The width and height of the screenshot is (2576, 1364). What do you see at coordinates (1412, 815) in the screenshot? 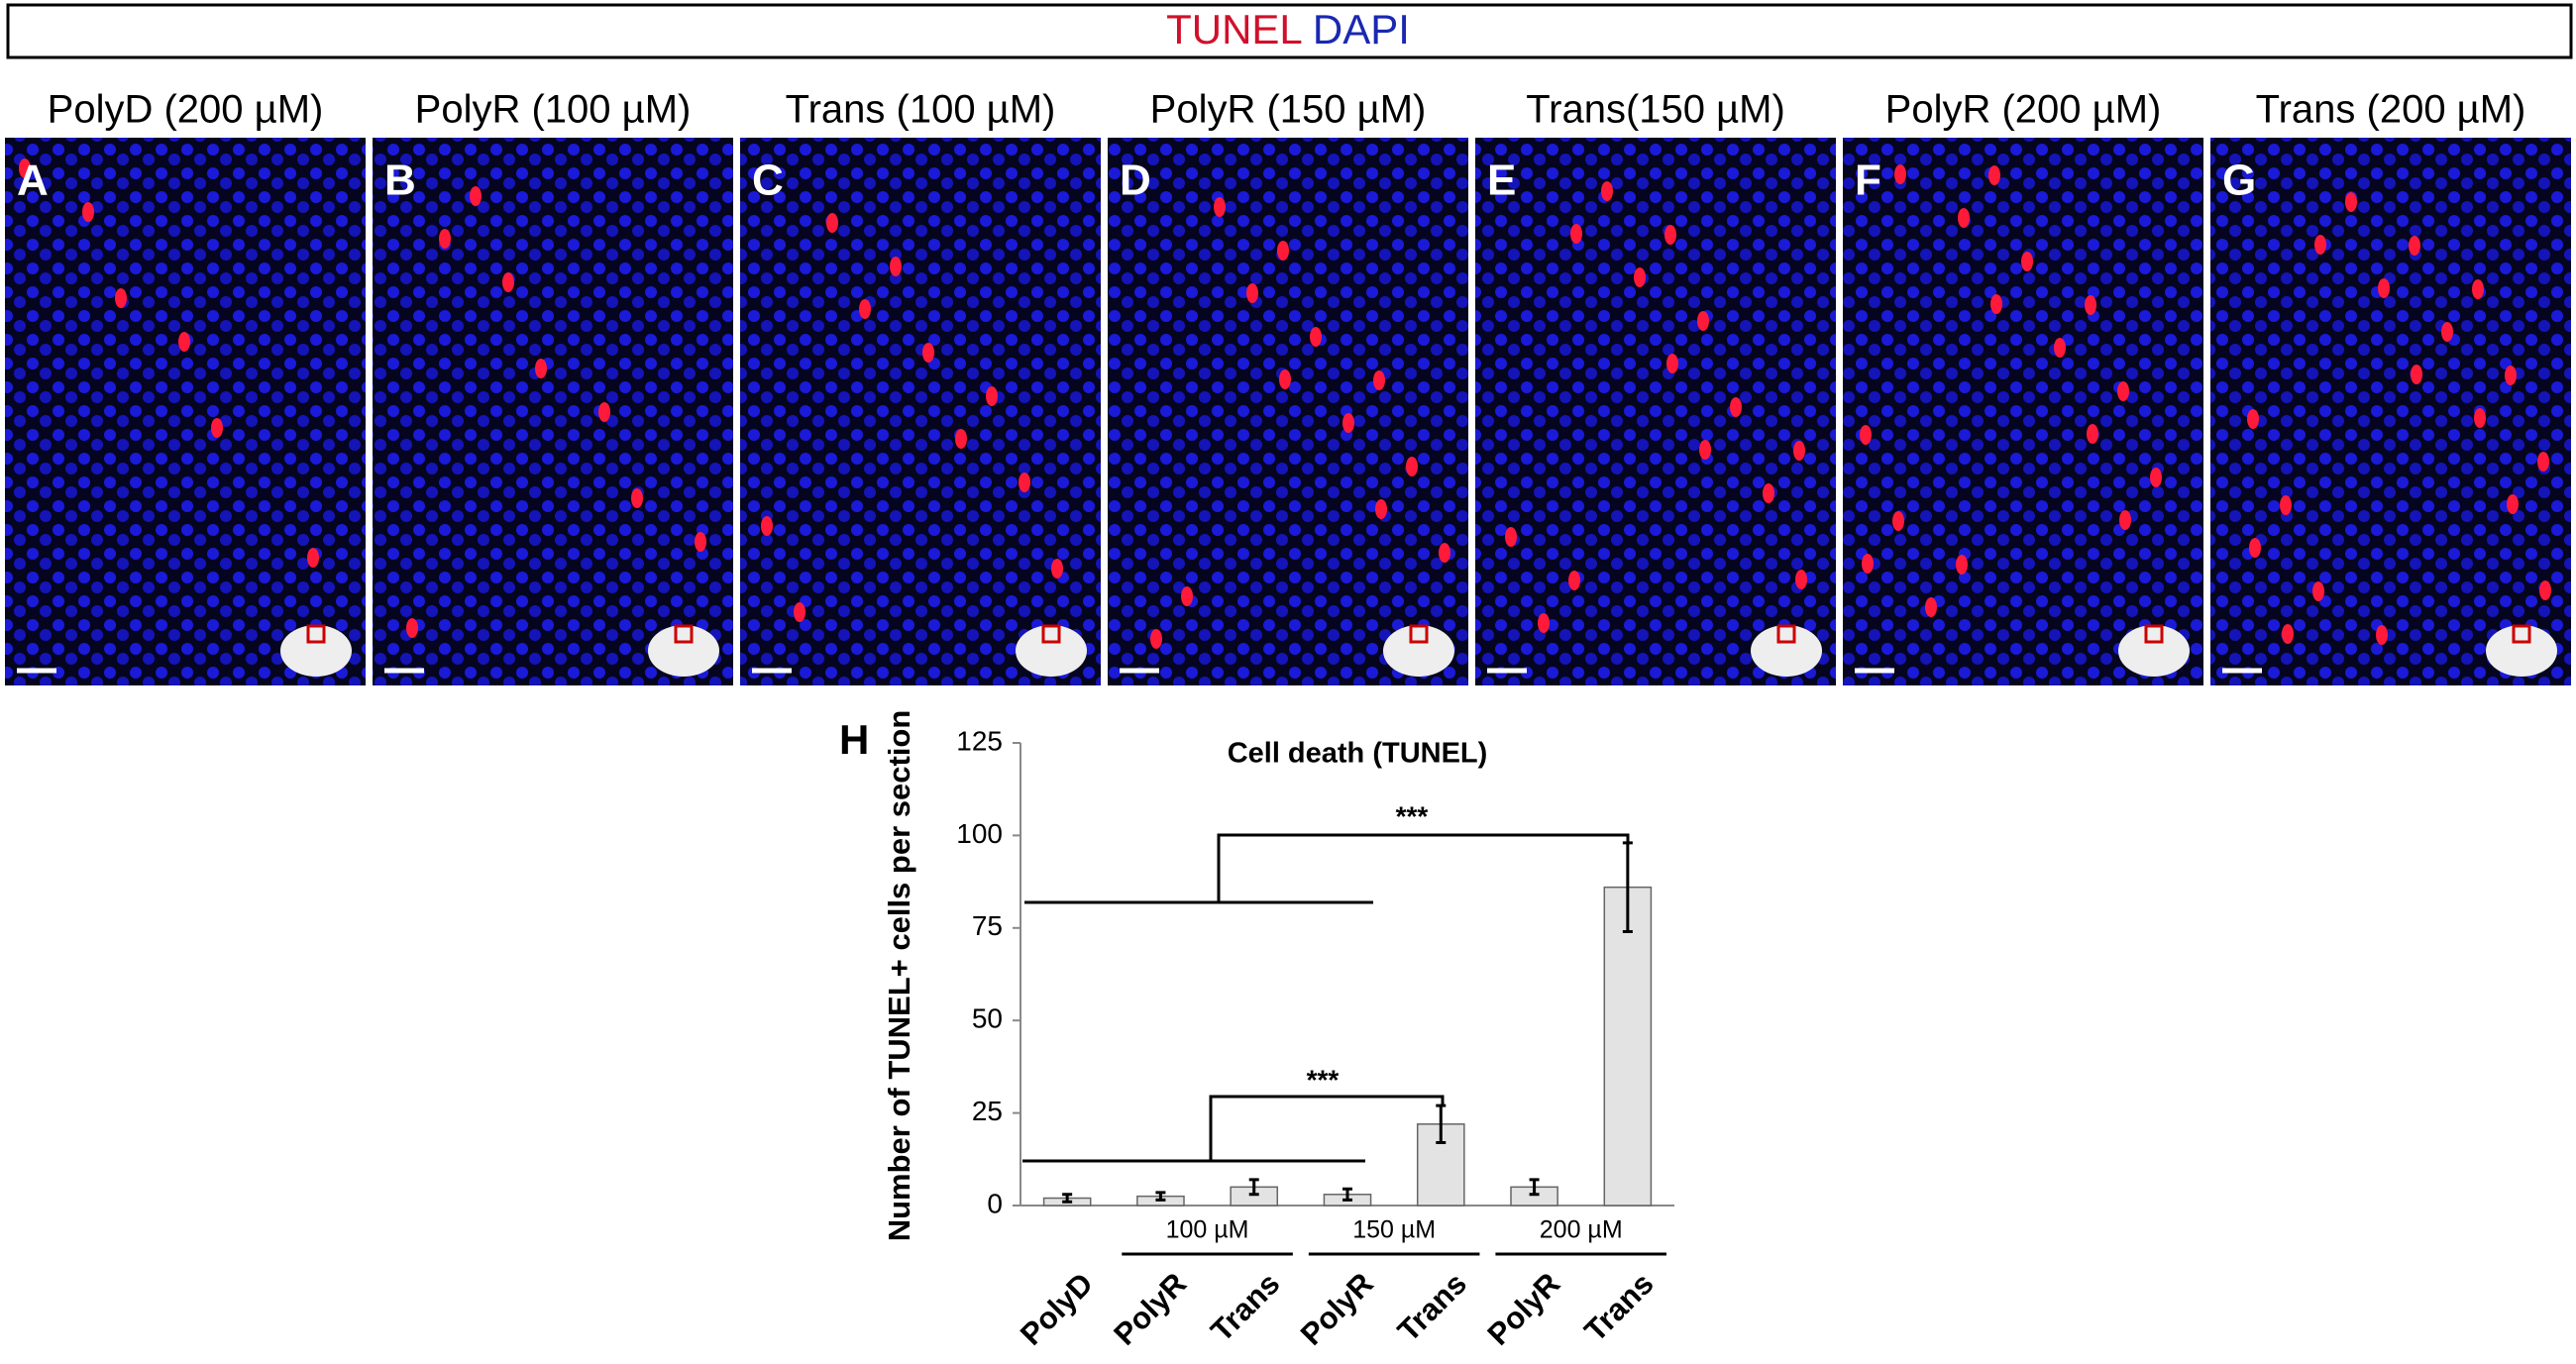
I see `significance-label: ***` at bounding box center [1412, 815].